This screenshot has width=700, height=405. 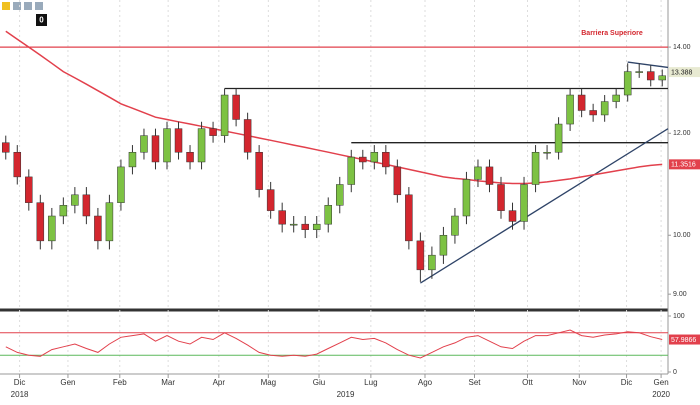 I want to click on value-box-label: 57.9866, so click(x=683, y=340).